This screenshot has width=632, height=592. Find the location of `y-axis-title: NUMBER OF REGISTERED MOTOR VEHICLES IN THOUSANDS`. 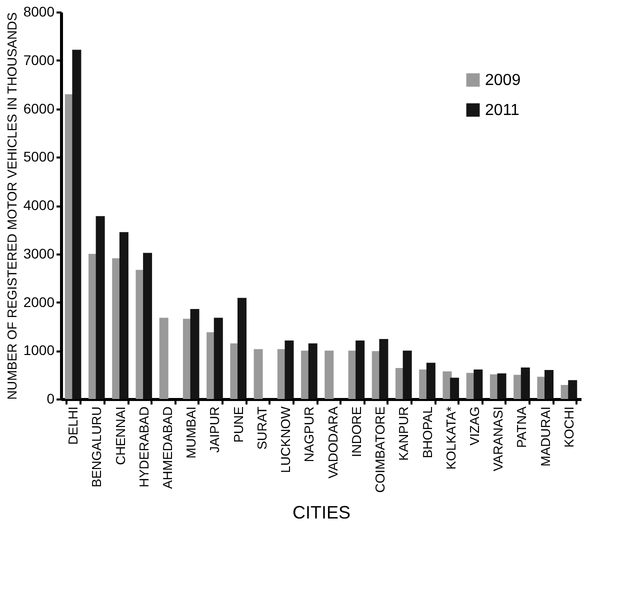

y-axis-title: NUMBER OF REGISTERED MOTOR VEHICLES IN THOUSANDS is located at coordinates (12, 206).